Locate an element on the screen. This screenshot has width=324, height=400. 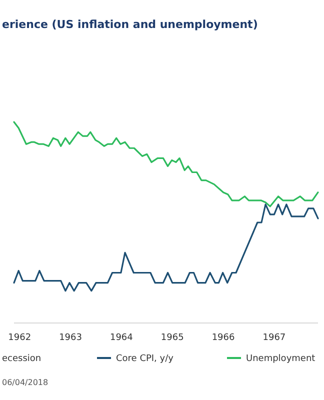
x-tick-label: 1966 is located at coordinates (224, 338).